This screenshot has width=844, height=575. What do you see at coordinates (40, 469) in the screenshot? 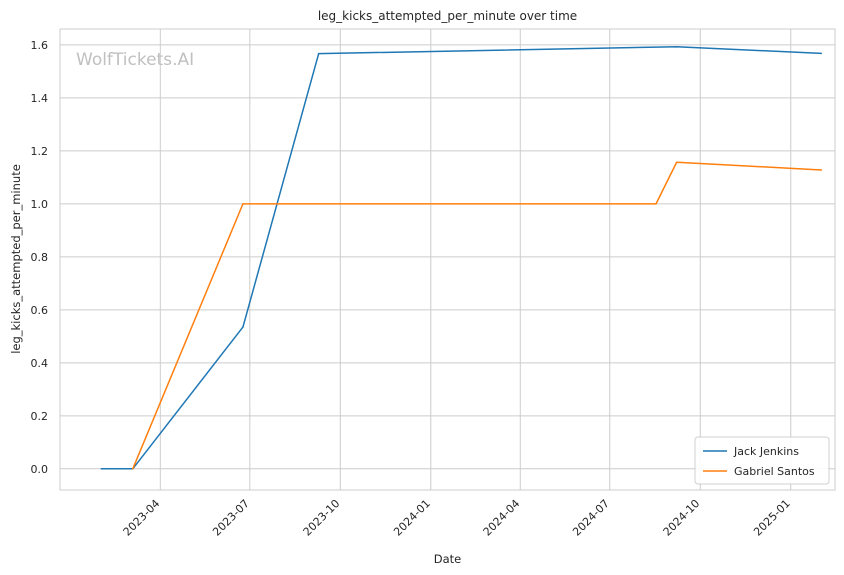
I see `y-tick-label: 0.0` at bounding box center [40, 469].